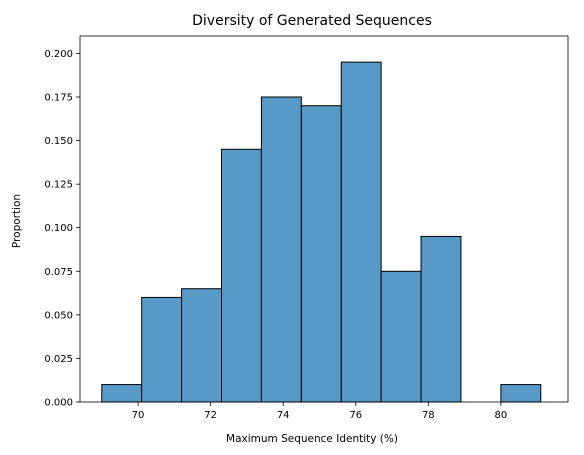 Image resolution: width=584 pixels, height=455 pixels. Describe the element at coordinates (312, 21) in the screenshot. I see `chart-title: Diversity of Generated Sequences` at that location.